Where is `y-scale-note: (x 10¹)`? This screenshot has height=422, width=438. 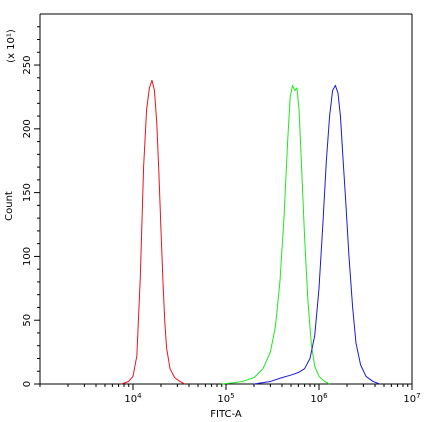 y-scale-note: (x 10¹) is located at coordinates (11, 46).